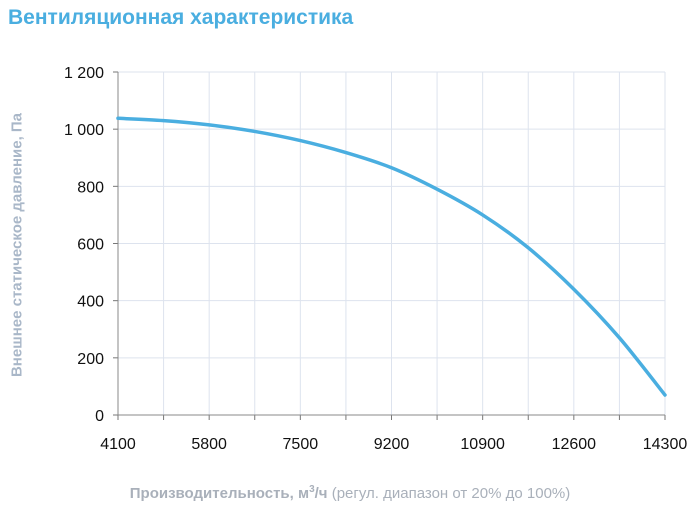 The height and width of the screenshot is (515, 700). What do you see at coordinates (321, 493) in the screenshot?
I see `x-axis-label-unit: /ч` at bounding box center [321, 493].